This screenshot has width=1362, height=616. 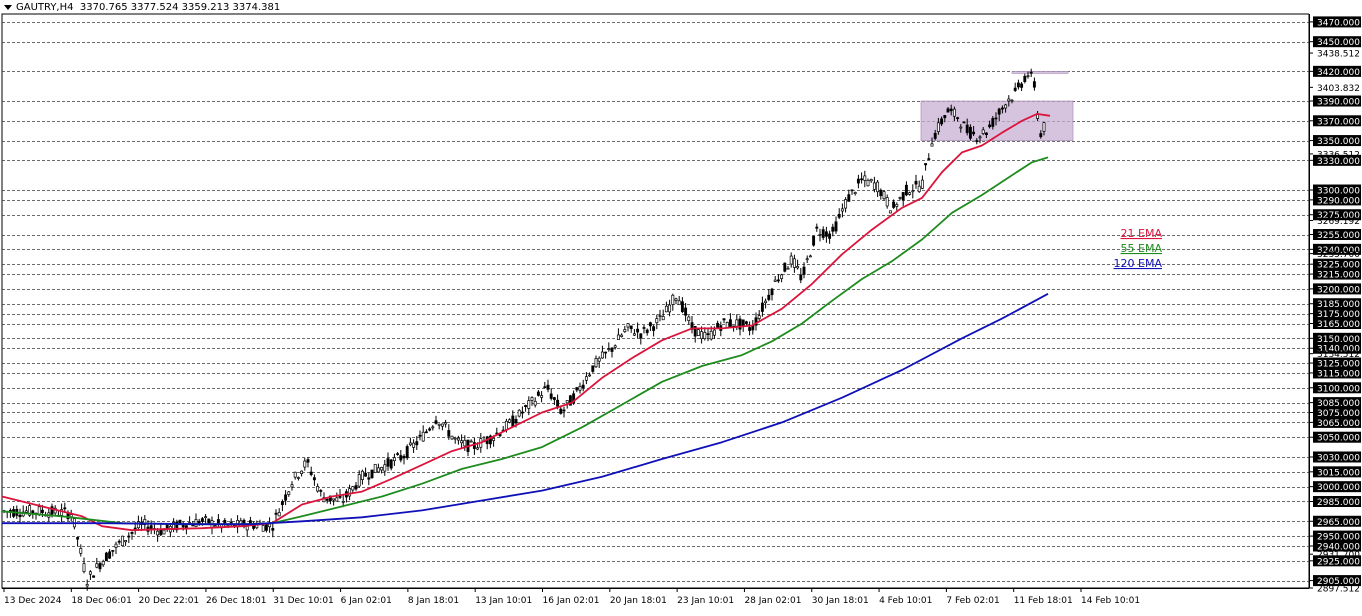 What do you see at coordinates (1338, 538) in the screenshot?
I see `y-tick-label: 2950.000` at bounding box center [1338, 538].